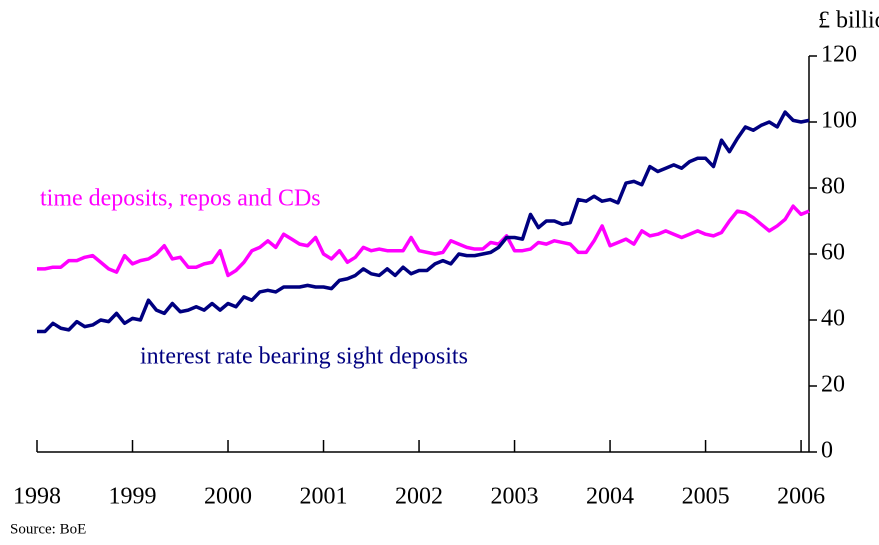  Describe the element at coordinates (833, 319) in the screenshot. I see `y-tick-label: 40` at that location.